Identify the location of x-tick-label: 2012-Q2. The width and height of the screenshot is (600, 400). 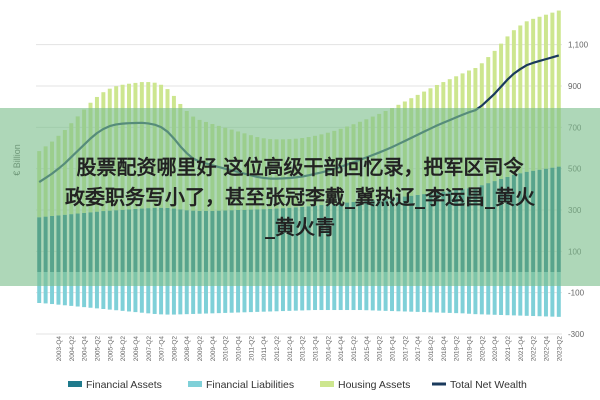
(277, 349).